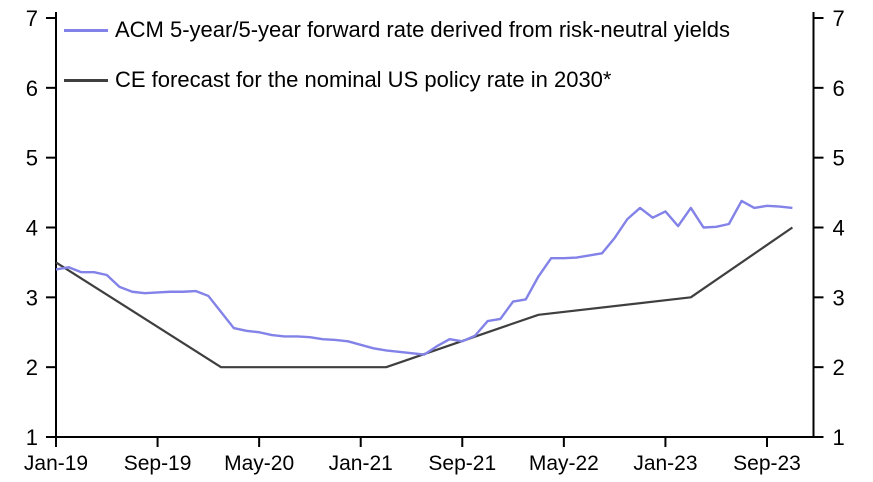  What do you see at coordinates (32, 437) in the screenshot?
I see `y-tick-label-left: 1` at bounding box center [32, 437].